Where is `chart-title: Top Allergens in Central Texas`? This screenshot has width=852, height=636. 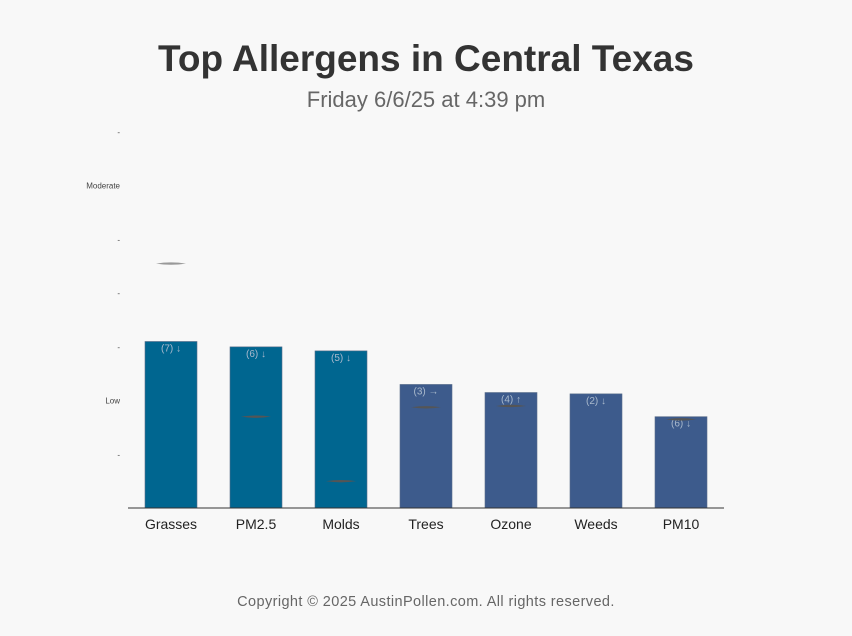 chart-title: Top Allergens in Central Texas is located at coordinates (426, 58).